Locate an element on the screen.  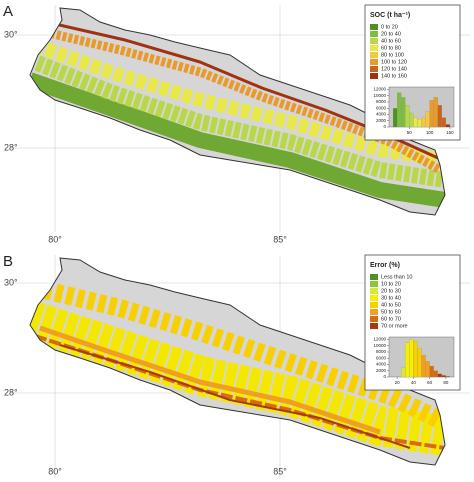
x-tick-label: 100 is located at coordinates (430, 132).